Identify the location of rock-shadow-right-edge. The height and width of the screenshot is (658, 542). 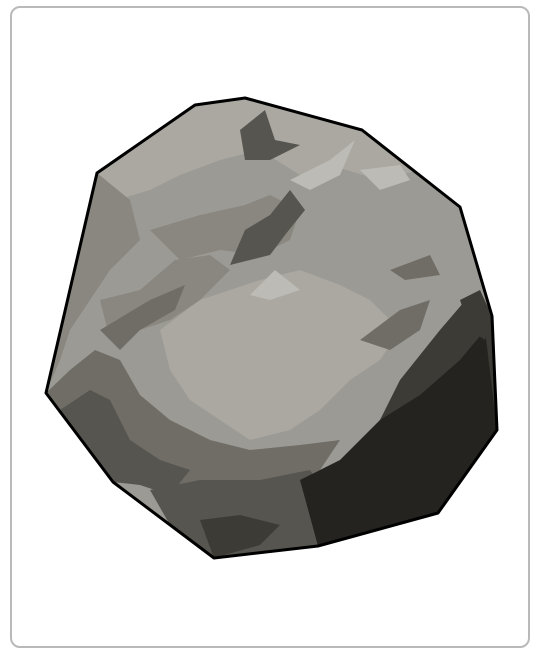
(476, 315).